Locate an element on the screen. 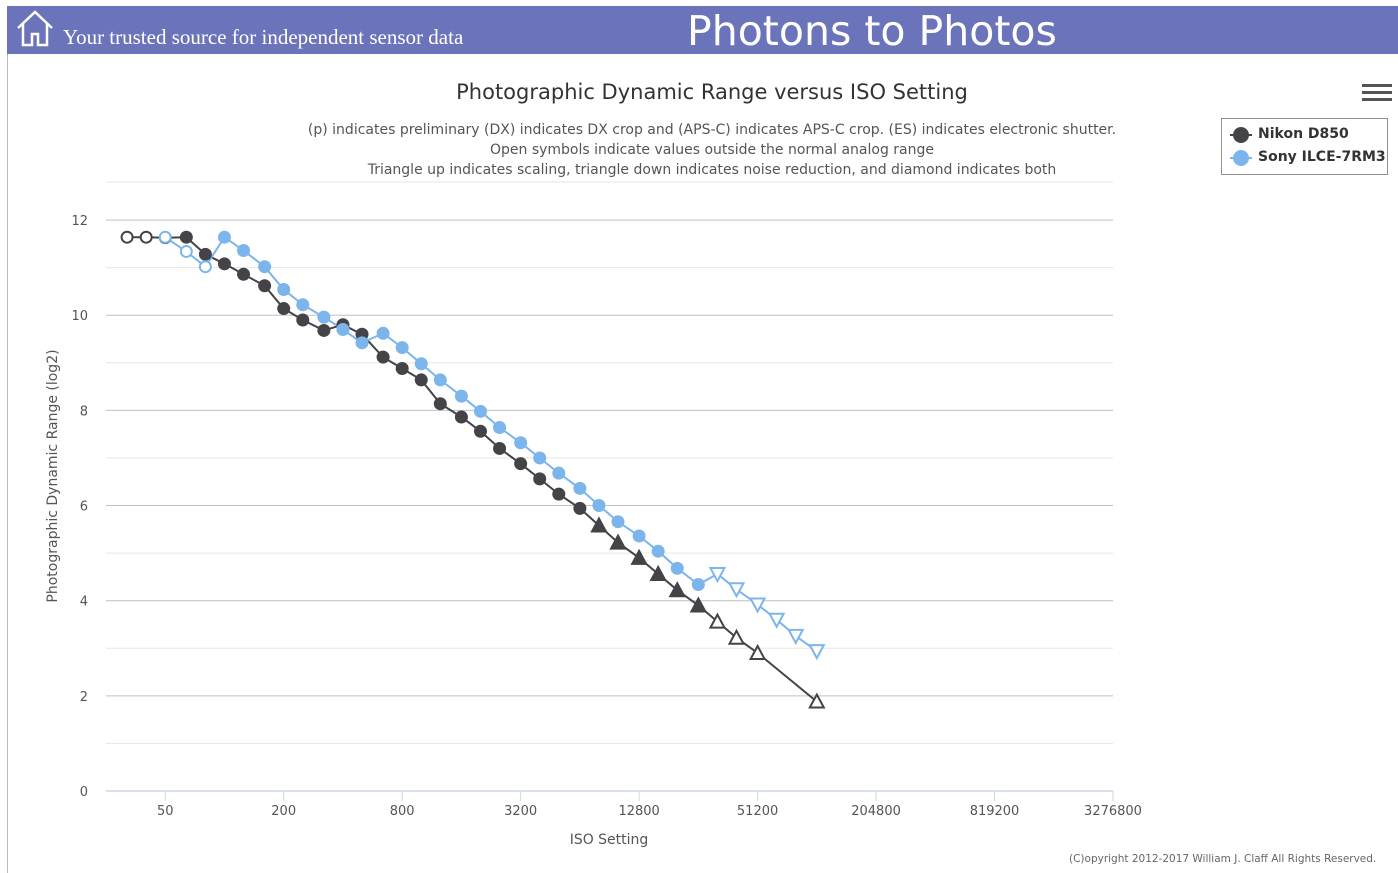 This screenshot has height=873, width=1398. y-tick-label: 10 is located at coordinates (79, 316).